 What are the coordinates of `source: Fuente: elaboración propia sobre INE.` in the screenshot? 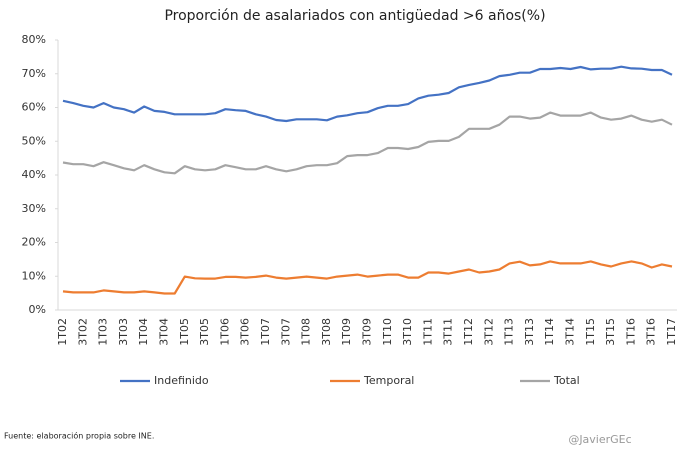 It's located at (79, 436).